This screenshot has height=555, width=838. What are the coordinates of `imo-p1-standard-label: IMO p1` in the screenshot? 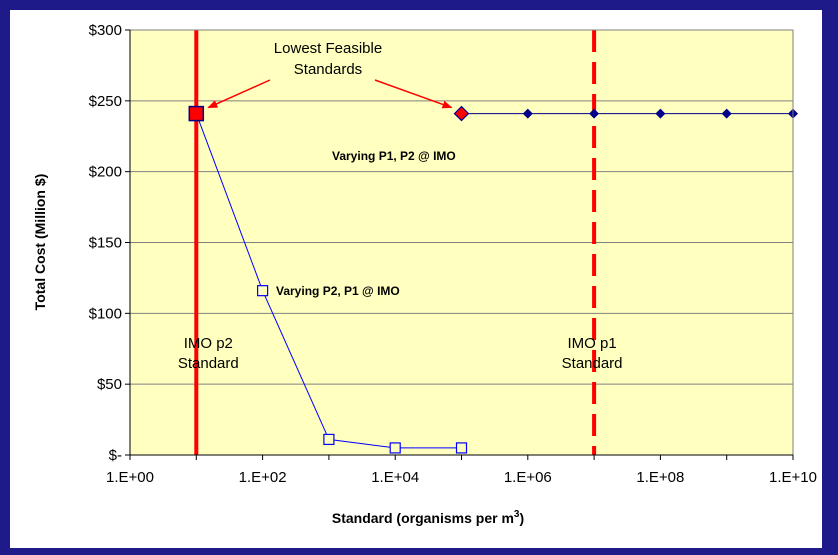 It's located at (592, 343).